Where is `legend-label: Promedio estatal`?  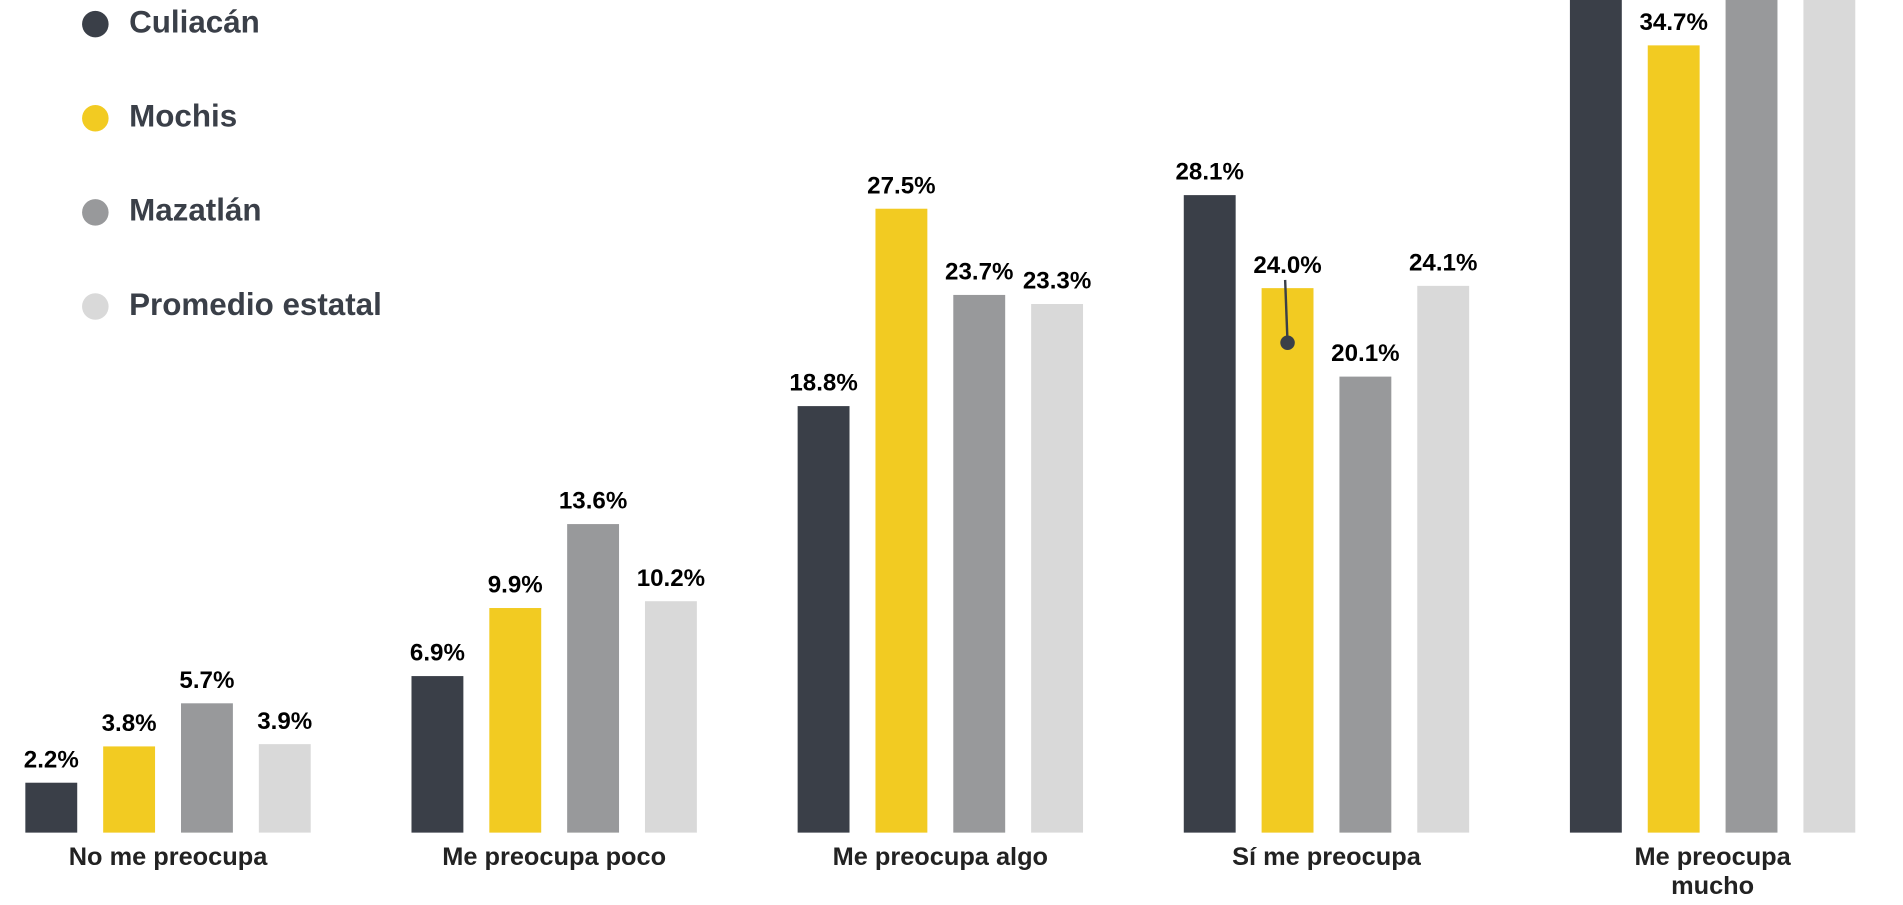 legend-label: Promedio estatal is located at coordinates (255, 304).